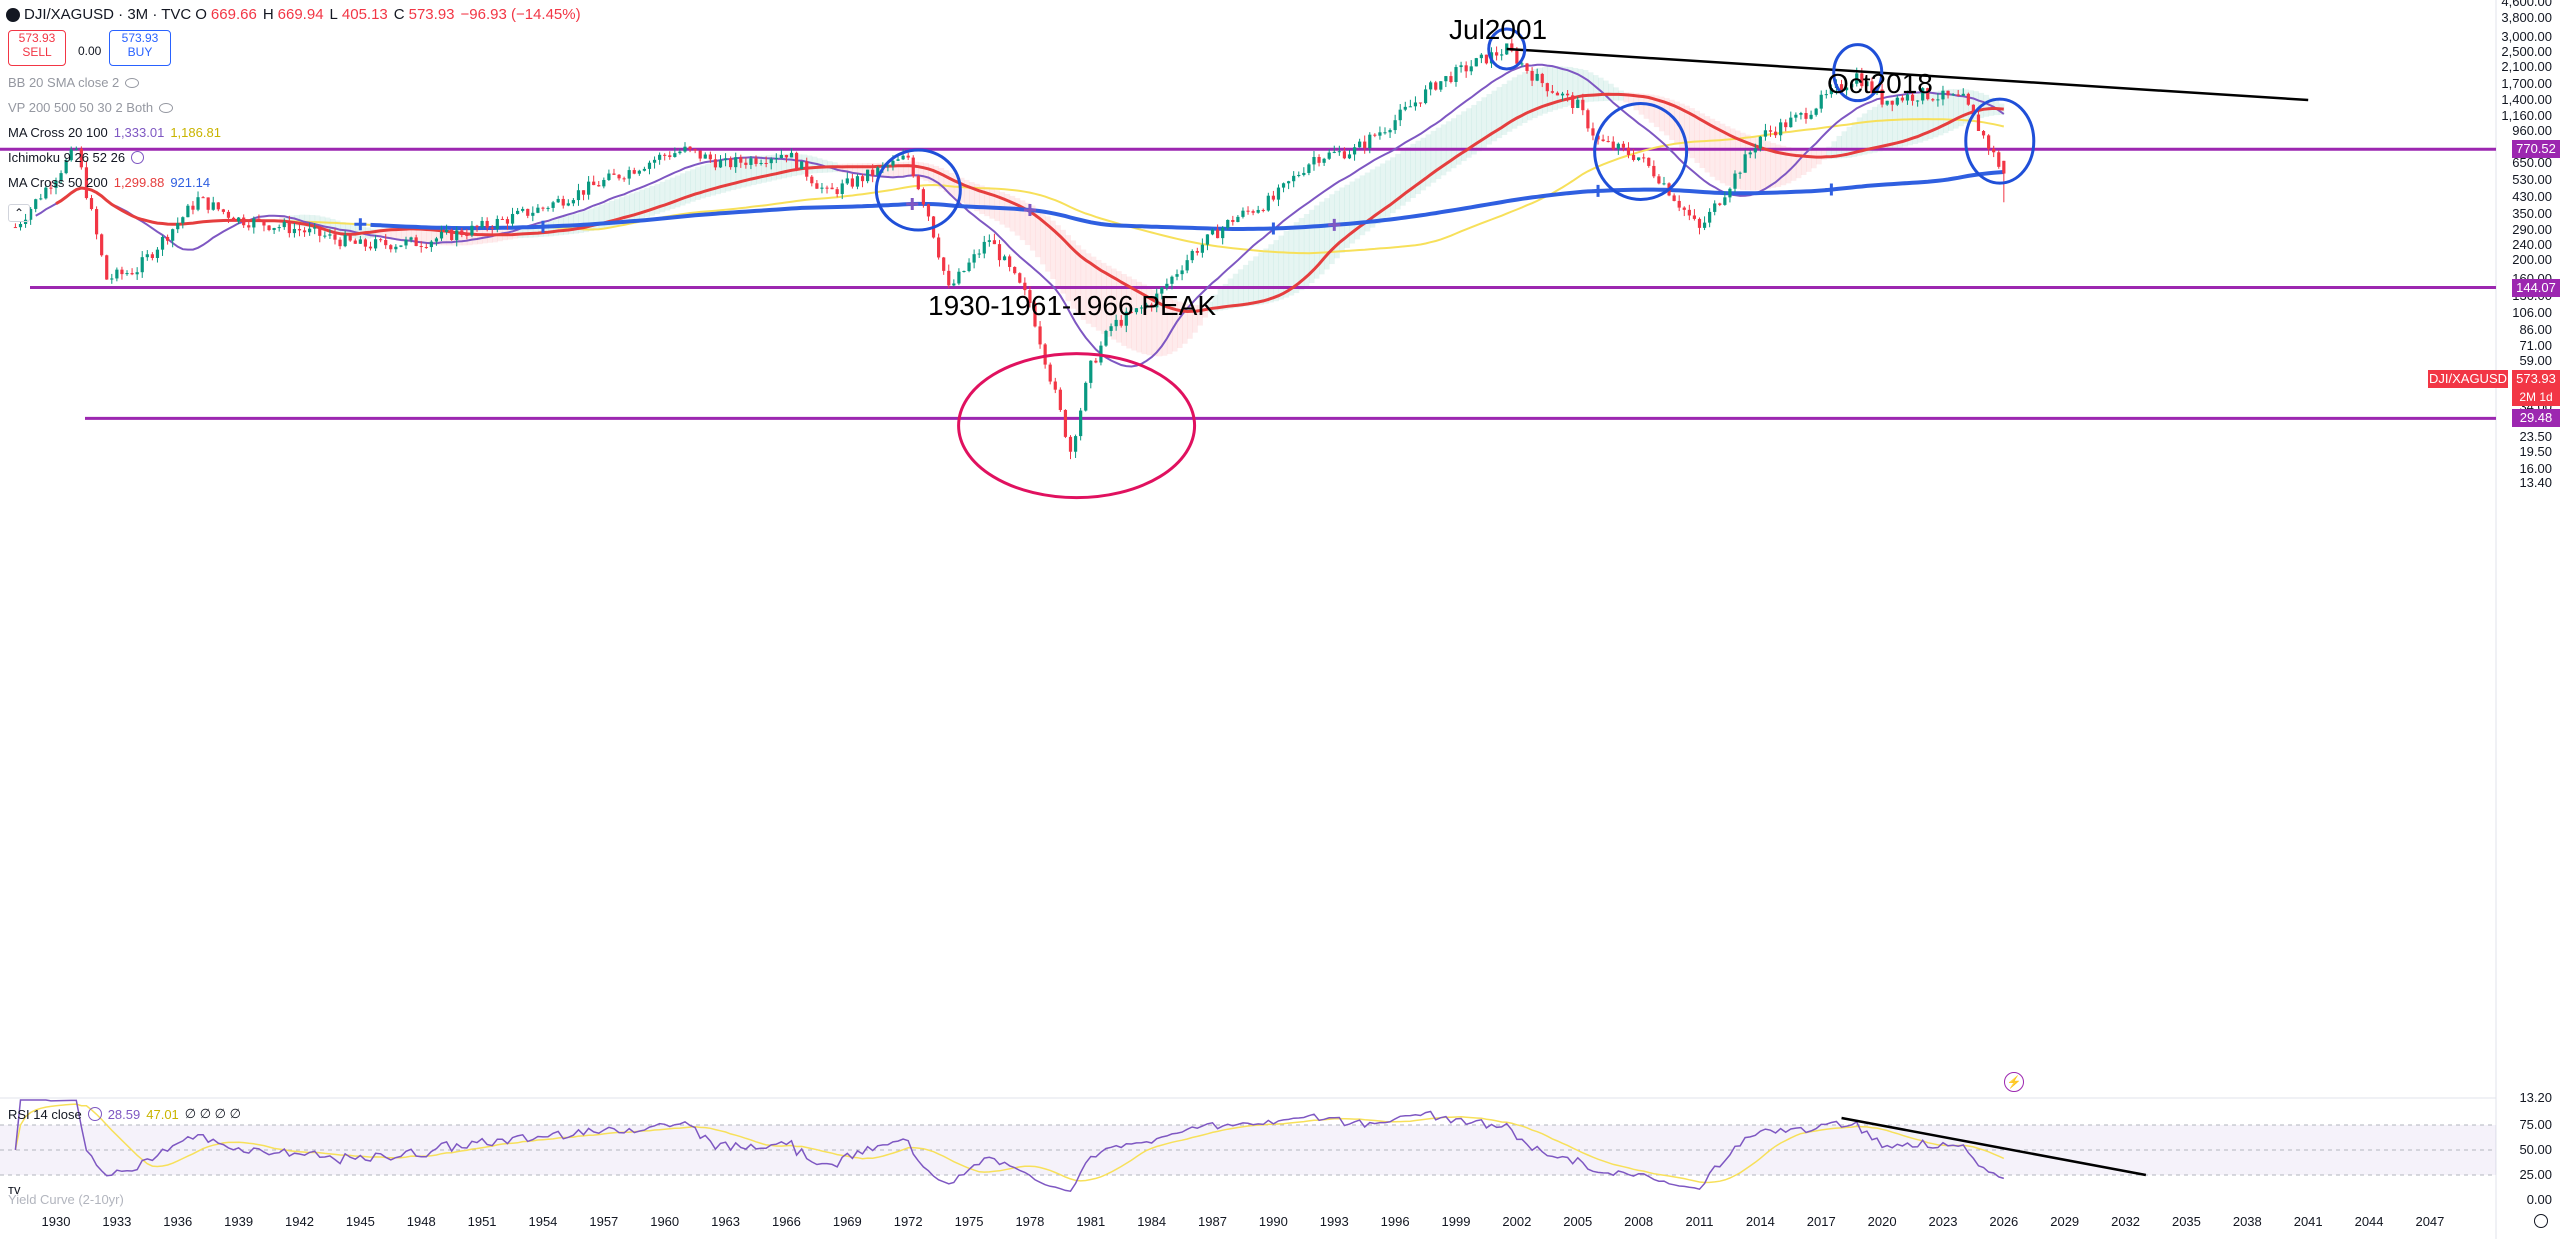 The height and width of the screenshot is (1239, 2560). What do you see at coordinates (2535, 330) in the screenshot?
I see `price-axis-label: 86.00` at bounding box center [2535, 330].